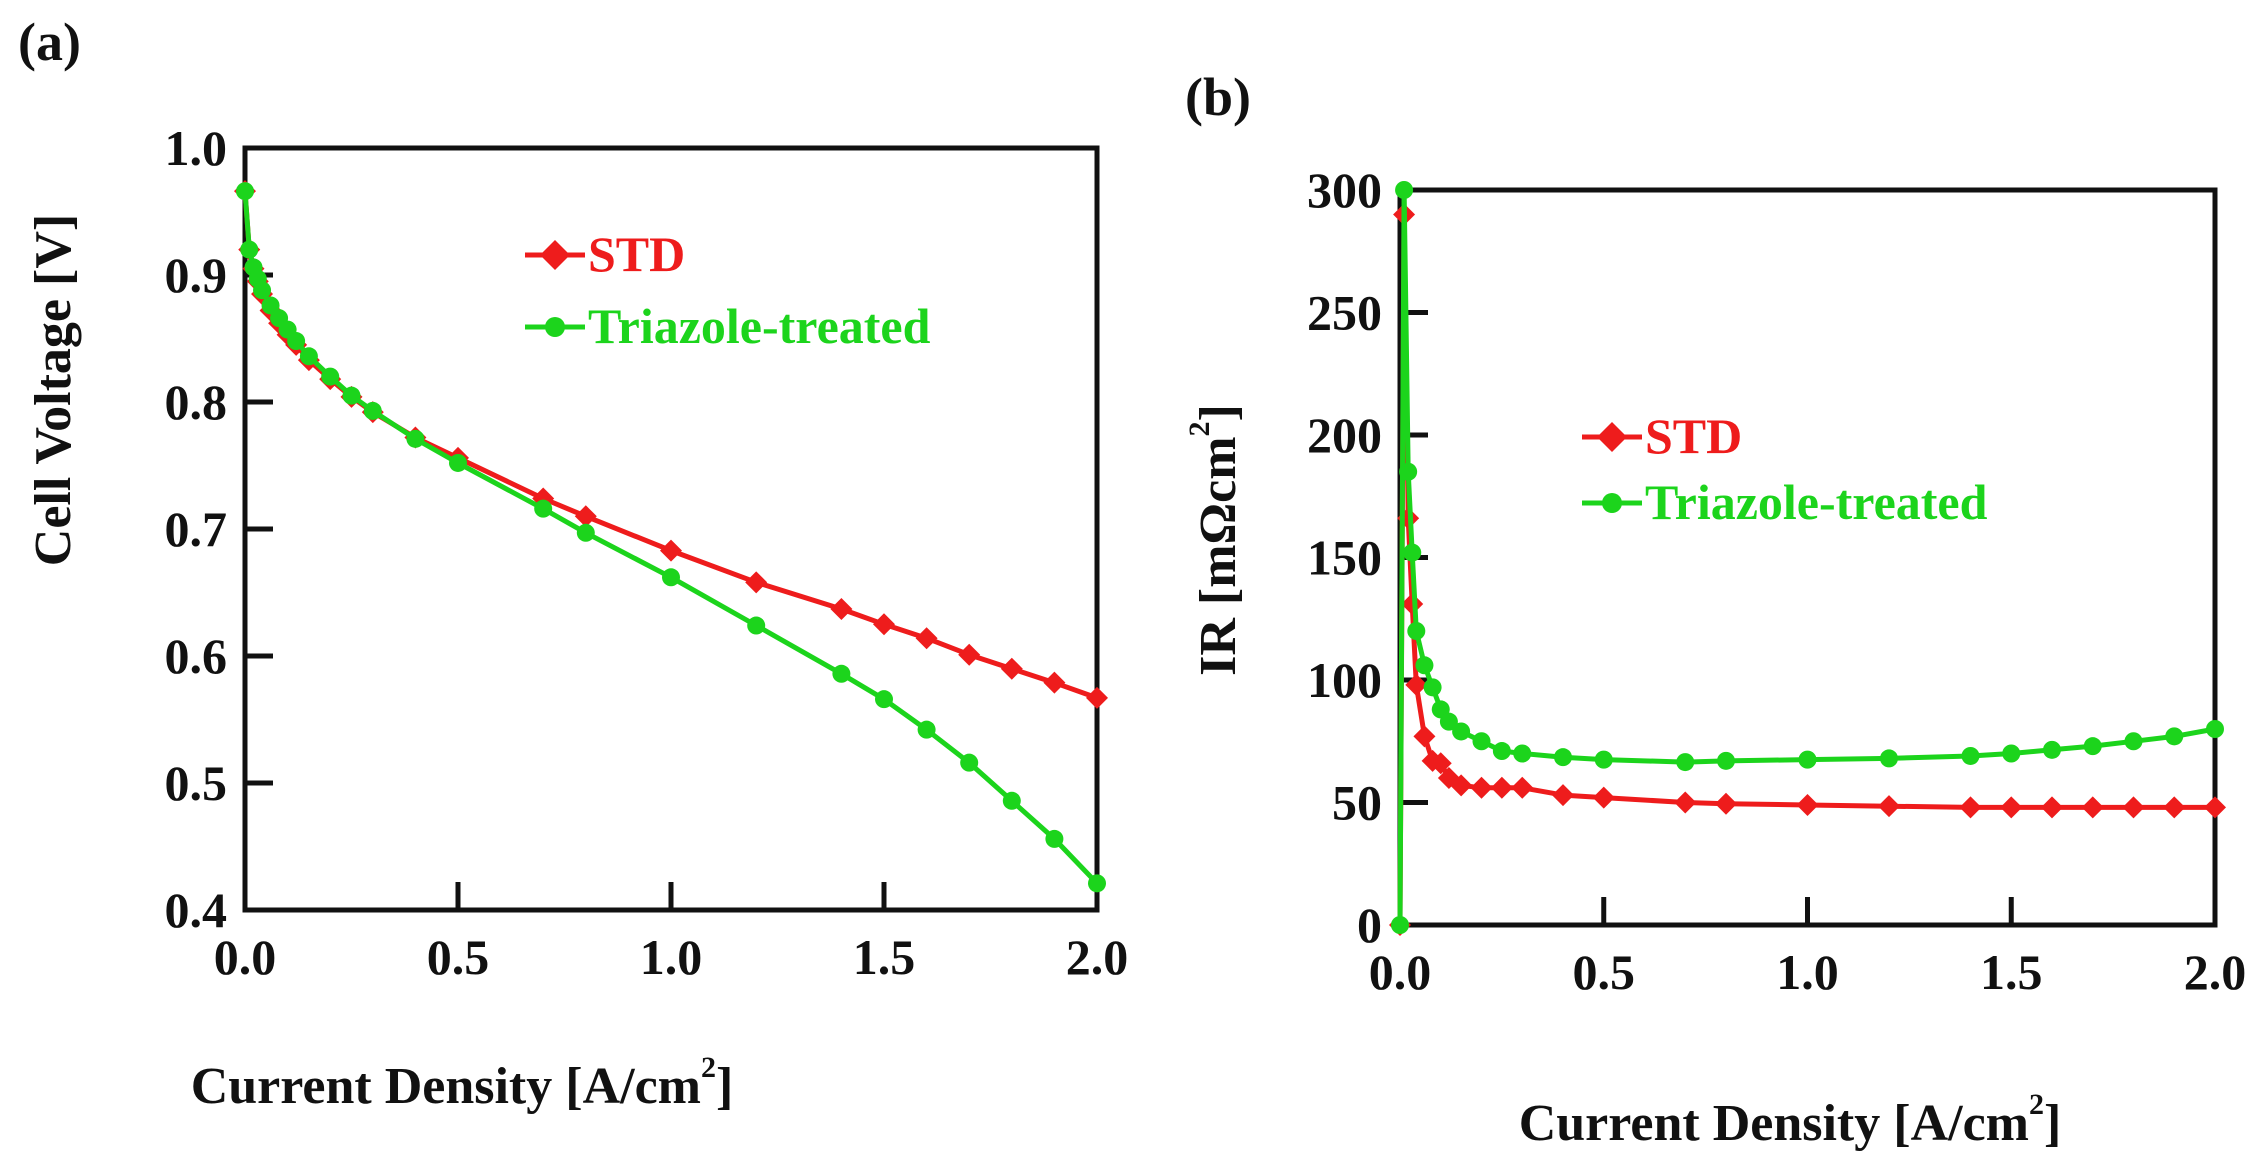 This screenshot has height=1164, width=2267. Describe the element at coordinates (462, 1083) in the screenshot. I see `x-axis-title-a: Current Density [A/cm2]` at that location.